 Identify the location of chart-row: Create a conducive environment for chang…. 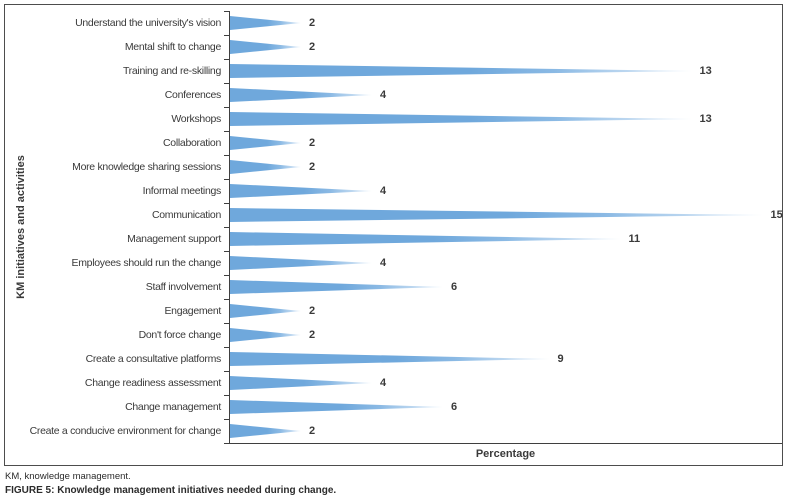
(407, 431).